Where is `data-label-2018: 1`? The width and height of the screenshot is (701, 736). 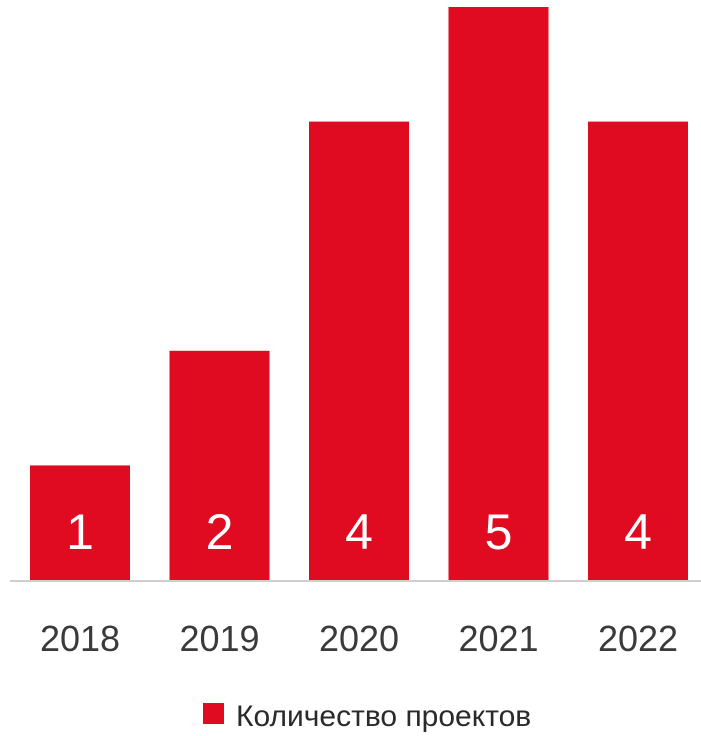 data-label-2018: 1 is located at coordinates (80, 532).